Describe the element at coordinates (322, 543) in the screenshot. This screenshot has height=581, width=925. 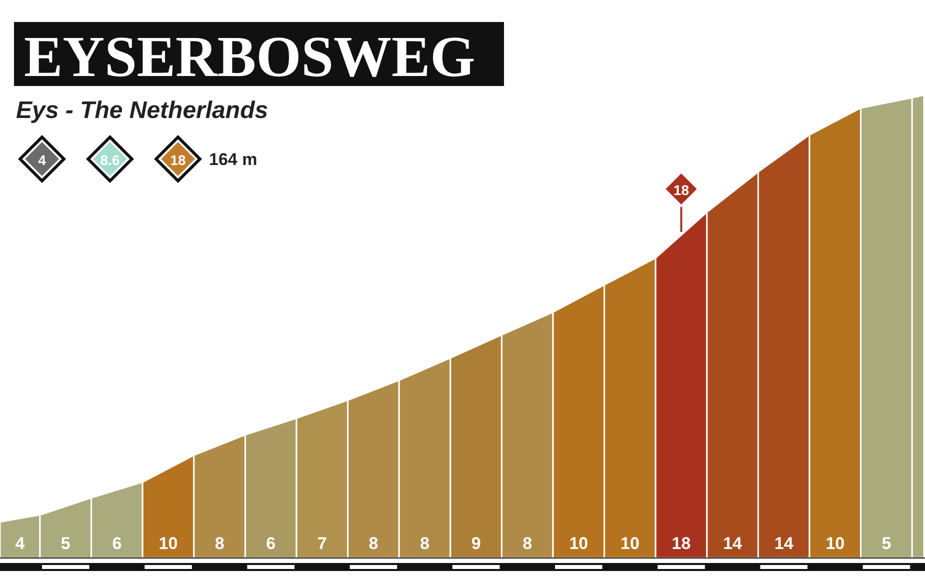
I see `x-tick-label: 7` at that location.